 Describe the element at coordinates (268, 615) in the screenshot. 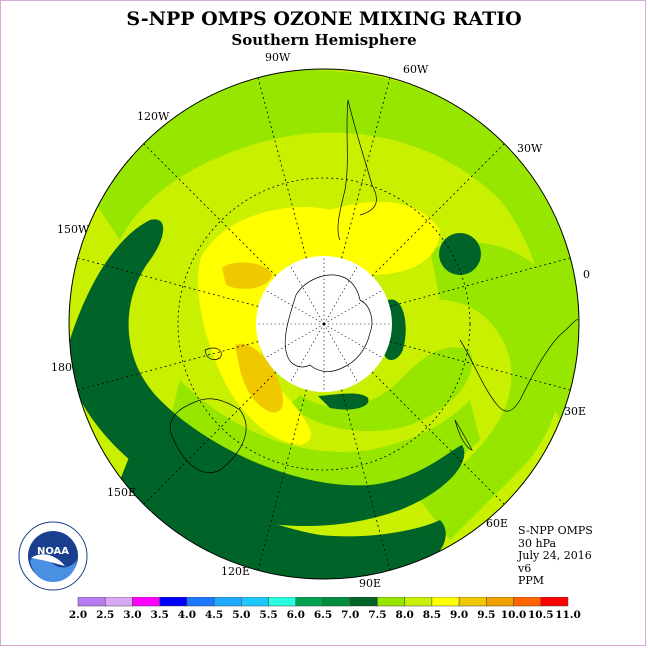

I see `colorbar-tick-label: 5.5` at that location.